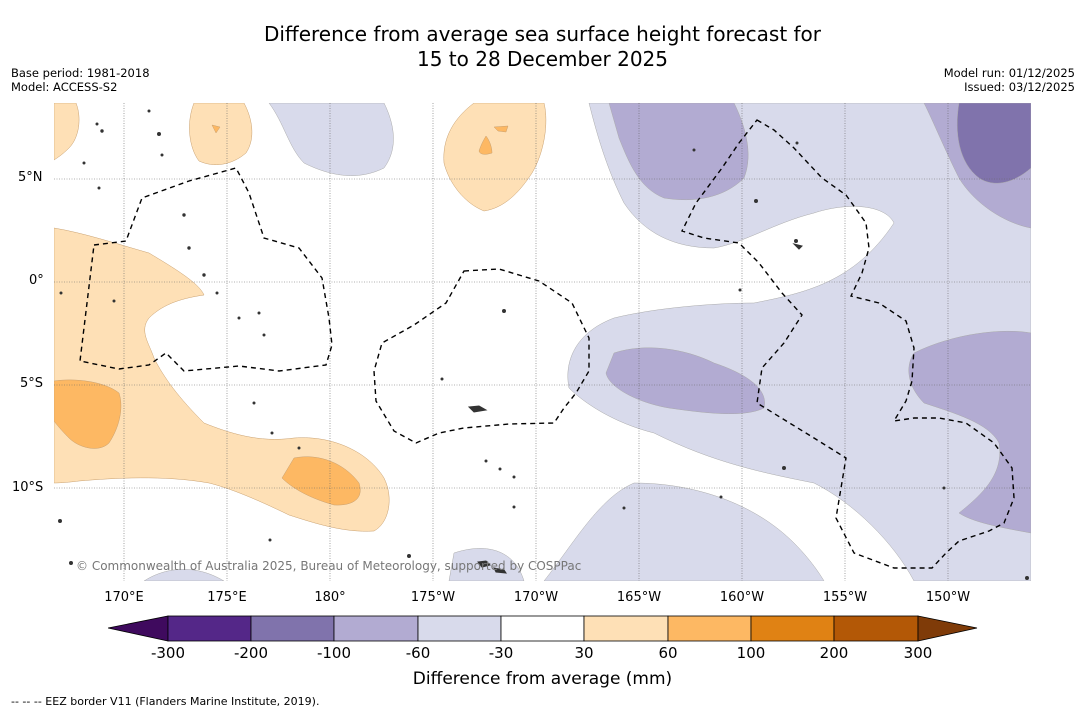  Describe the element at coordinates (124, 597) in the screenshot. I see `lon-label: 170°E` at that location.